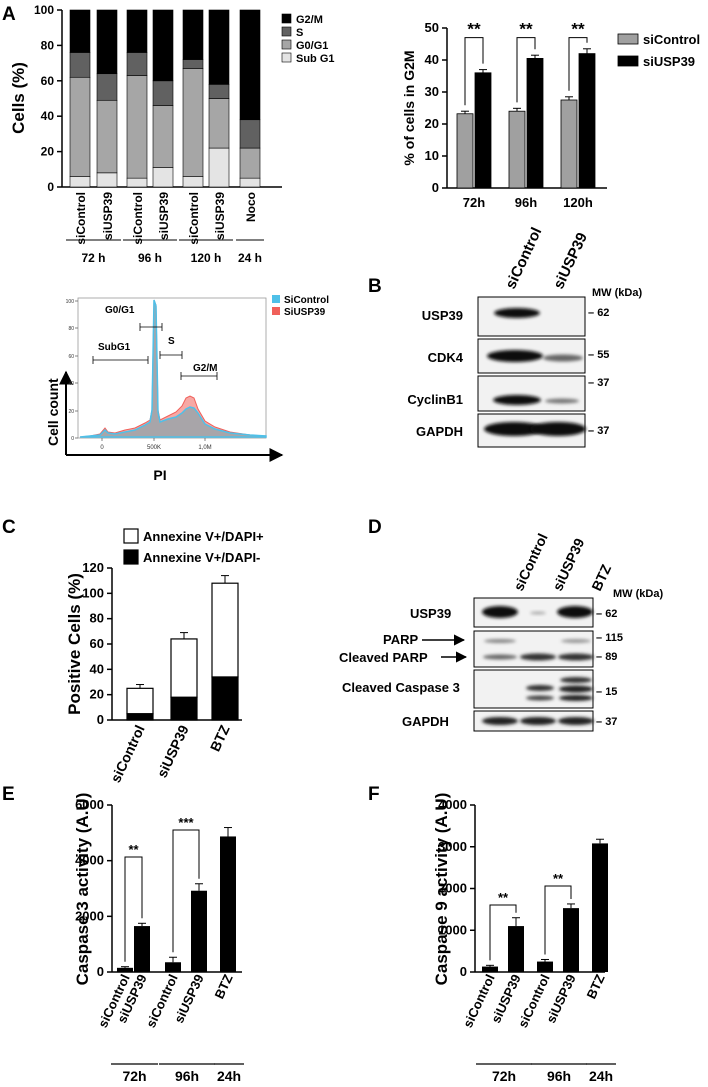  What do you see at coordinates (531, 393) in the screenshot?
I see `blot-b-membrane-cyclinb1` at bounding box center [531, 393].